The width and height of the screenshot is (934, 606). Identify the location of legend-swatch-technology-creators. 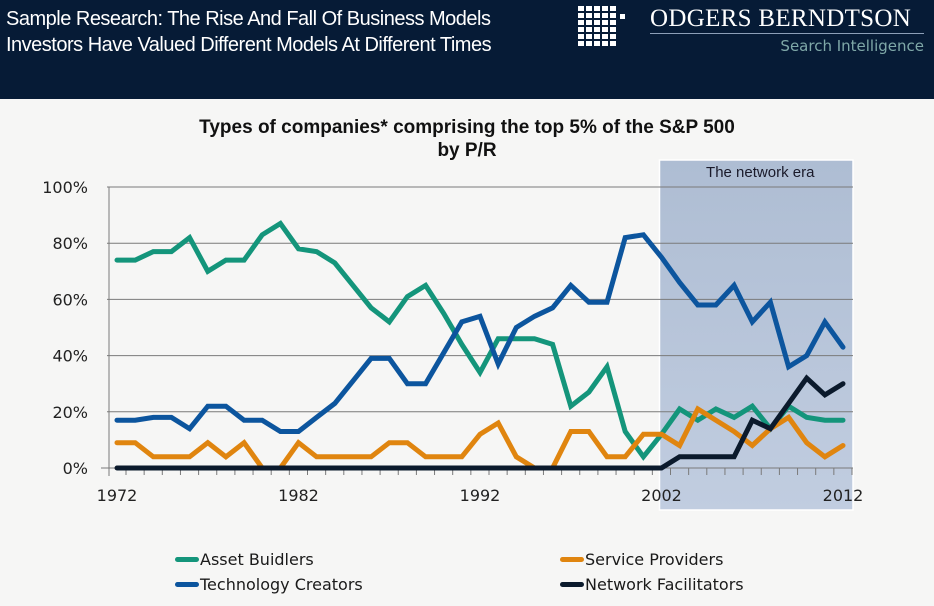
(187, 584).